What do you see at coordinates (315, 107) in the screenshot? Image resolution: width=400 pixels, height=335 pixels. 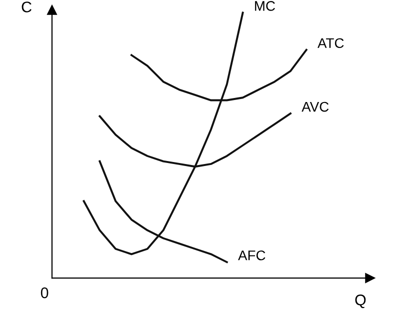 I see `series-label: AVC` at bounding box center [315, 107].